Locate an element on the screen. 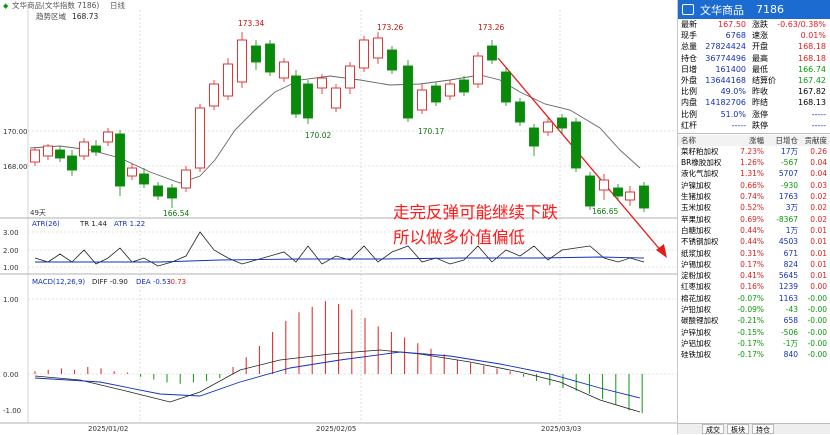 Image resolution: width=830 pixels, height=435 pixels. item-change: 7.23% is located at coordinates (752, 151).